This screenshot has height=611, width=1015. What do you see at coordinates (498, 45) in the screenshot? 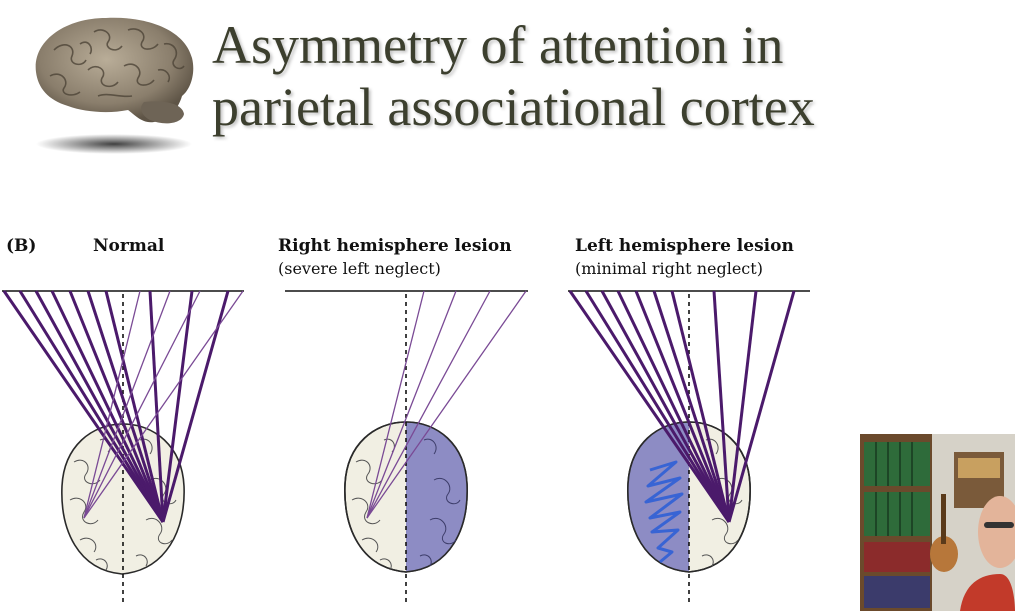
I see `title-line-1: Asymmetry of attention in` at bounding box center [498, 45].